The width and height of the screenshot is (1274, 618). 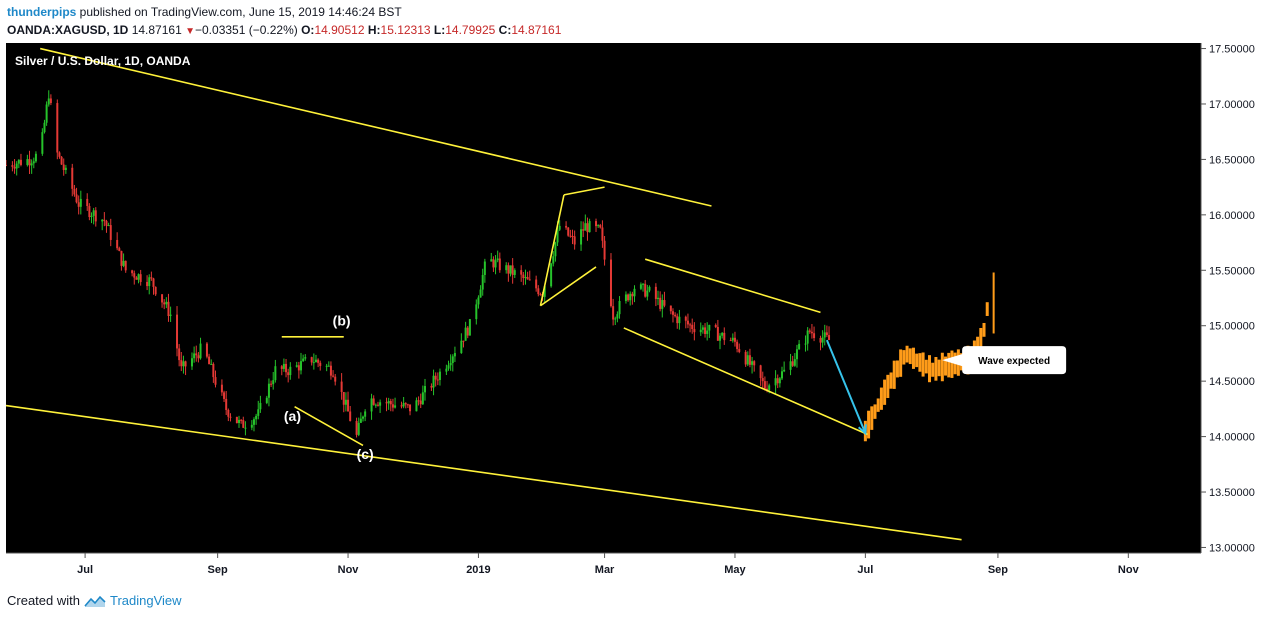 I want to click on arrow-head-icon, so click(x=862, y=430).